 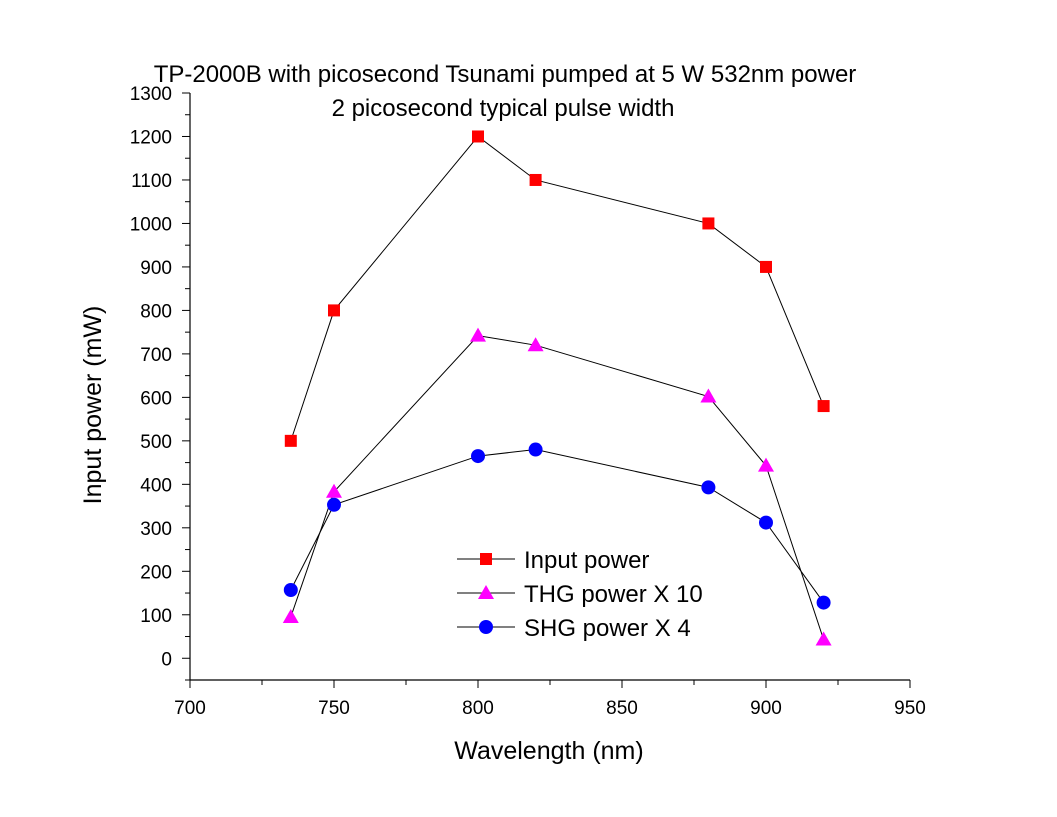 I want to click on y-tick-label: 0, so click(x=166, y=659).